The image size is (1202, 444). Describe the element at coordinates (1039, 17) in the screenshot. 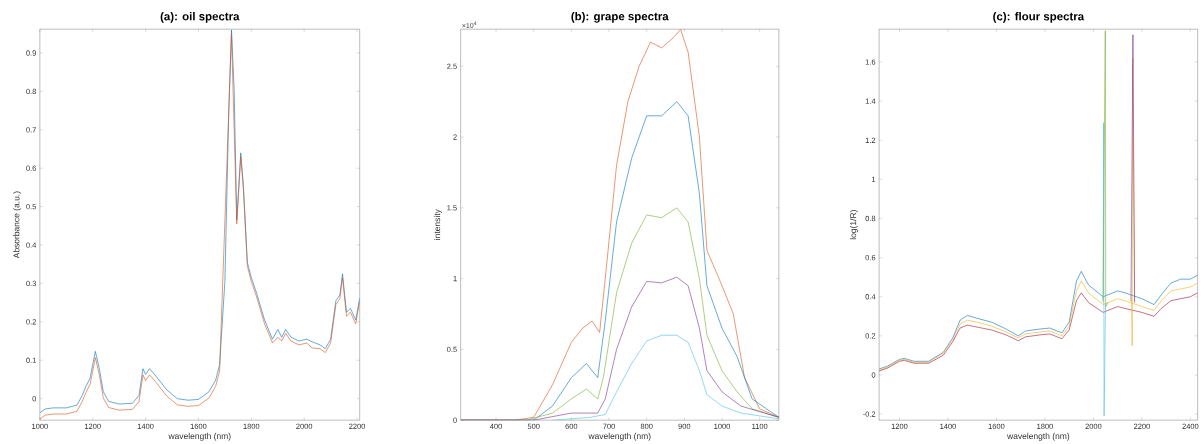

I see `chart-title: (c): flour spectra` at that location.